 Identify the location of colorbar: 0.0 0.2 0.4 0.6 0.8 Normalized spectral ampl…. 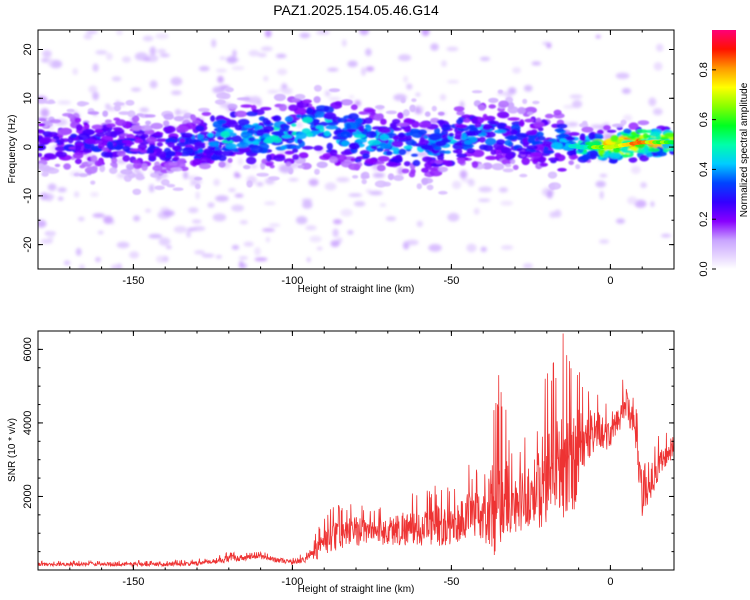
(724, 153).